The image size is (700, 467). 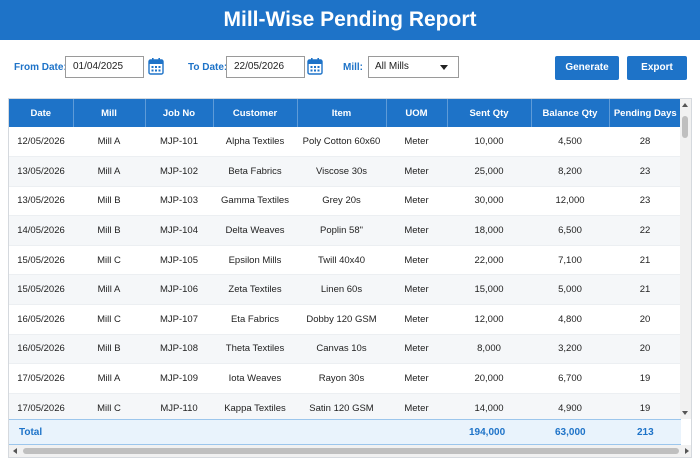 I want to click on total-sent-qty: 194,000, so click(x=487, y=432).